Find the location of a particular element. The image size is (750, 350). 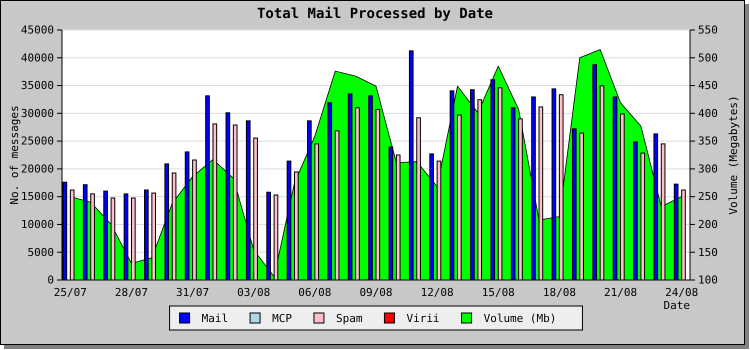

y2-tick-label: 300 is located at coordinates (708, 169).